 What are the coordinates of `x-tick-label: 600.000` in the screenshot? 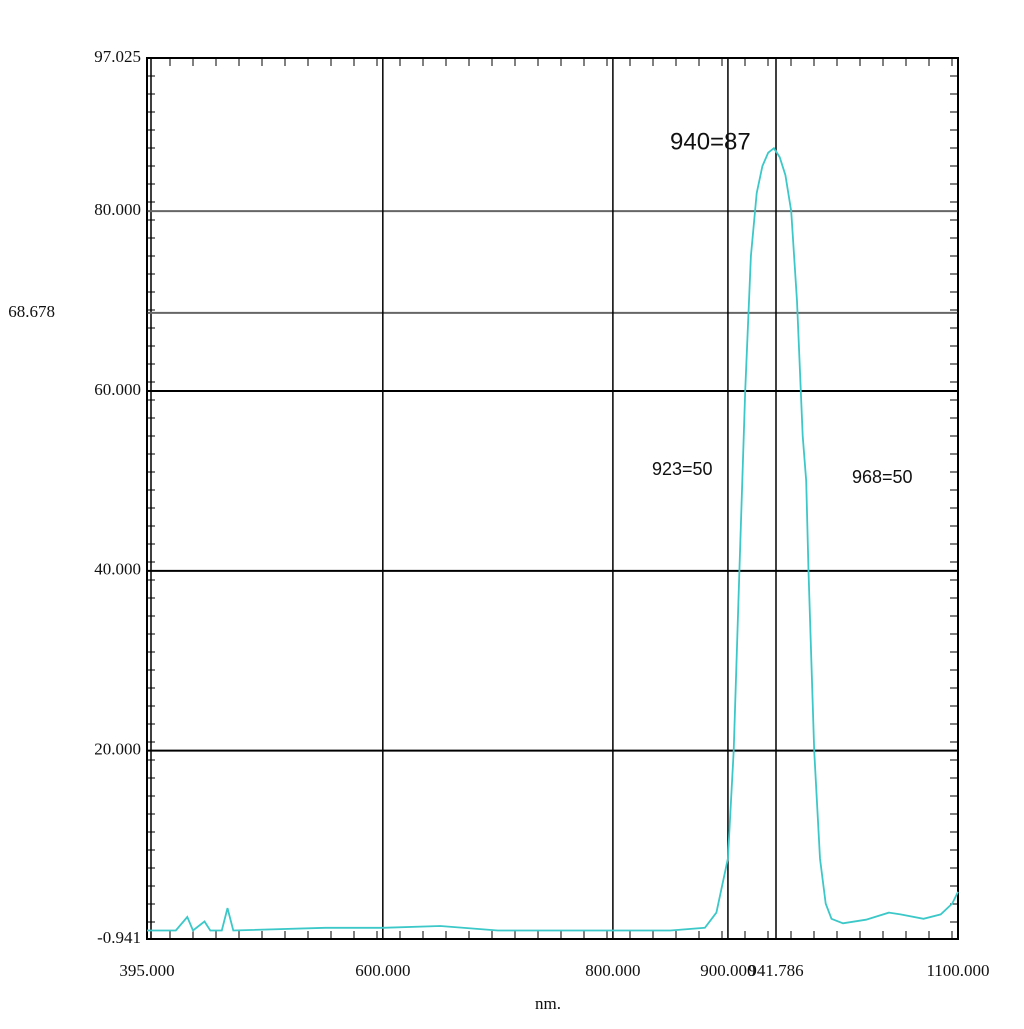 It's located at (382, 970).